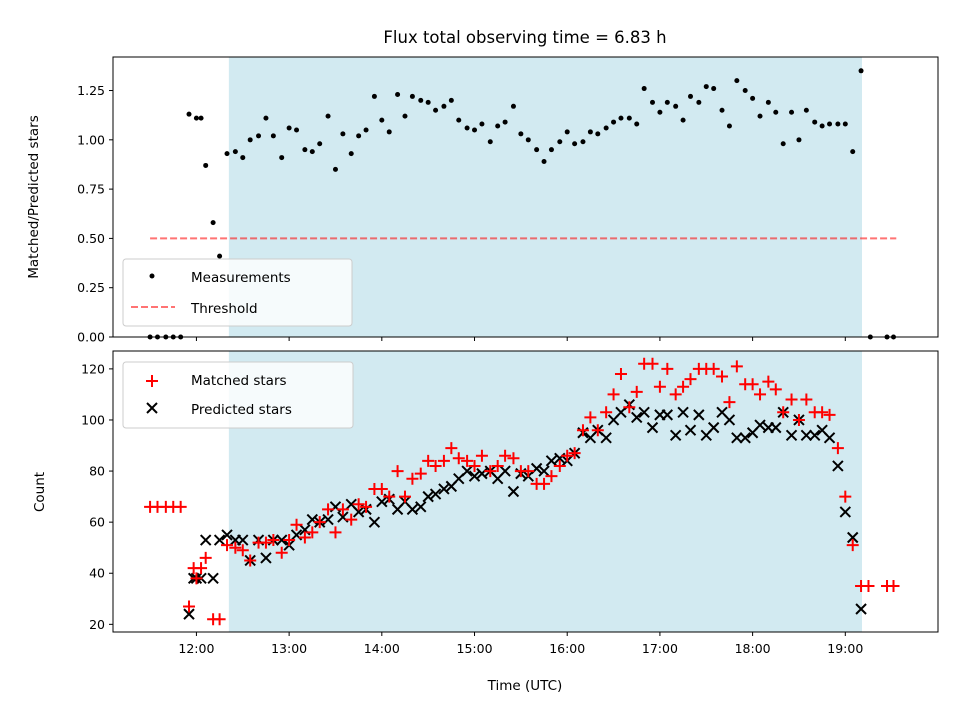  I want to click on count-x-ticks: 12:00 13:00 14:00 15:00 16:00 17:00 18:00 19:00, so click(520, 644).